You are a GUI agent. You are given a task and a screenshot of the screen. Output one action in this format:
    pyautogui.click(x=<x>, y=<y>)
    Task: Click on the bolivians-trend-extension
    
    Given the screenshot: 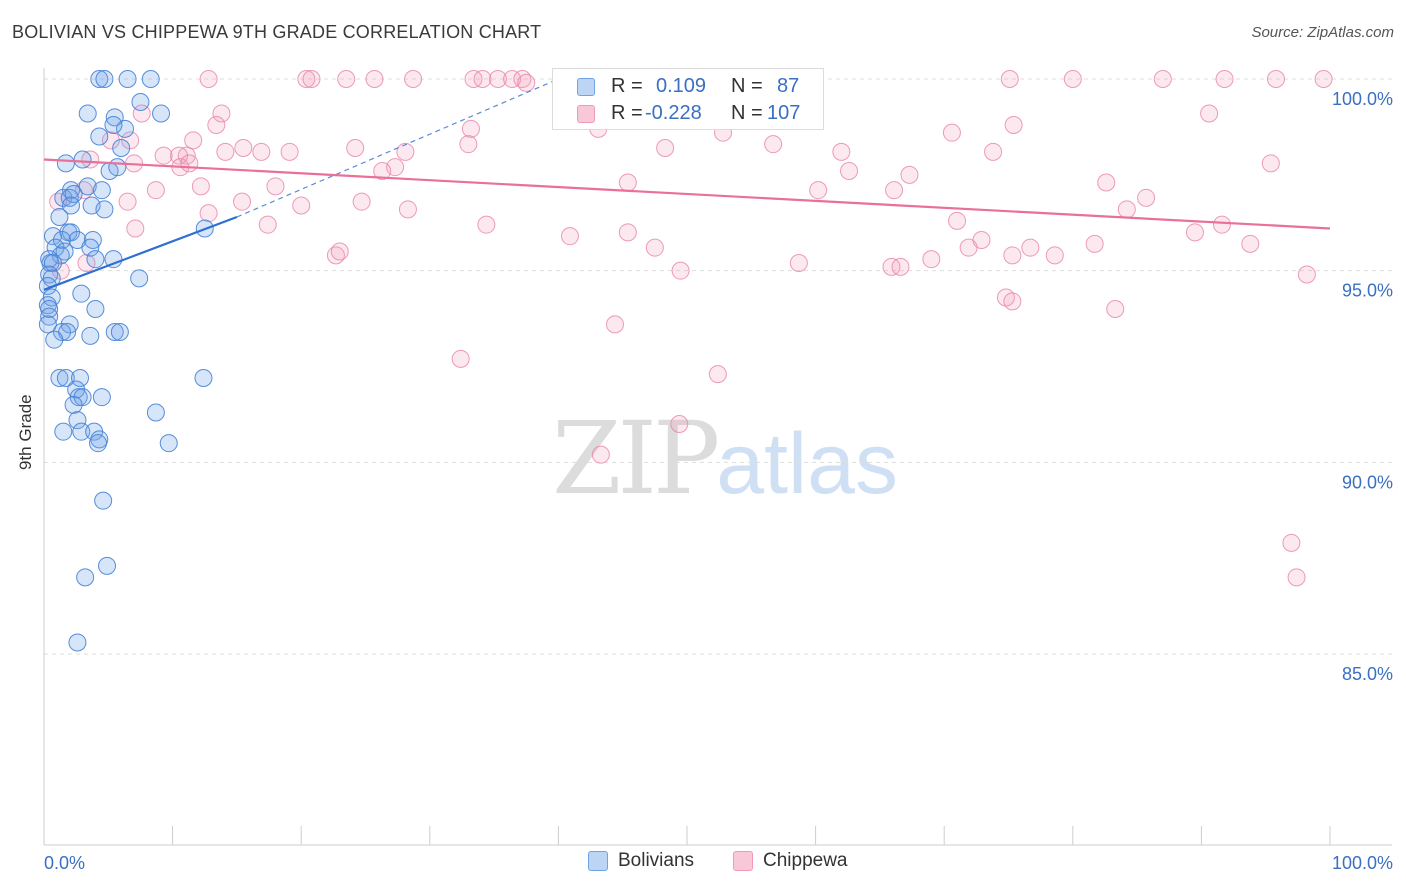 What is the action you would take?
    pyautogui.click(x=397, y=148)
    